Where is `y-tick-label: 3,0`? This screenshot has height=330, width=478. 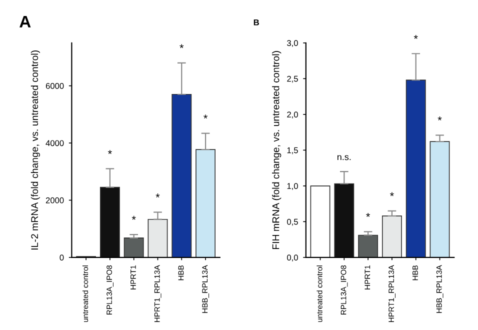 y-tick-label: 3,0 is located at coordinates (292, 43).